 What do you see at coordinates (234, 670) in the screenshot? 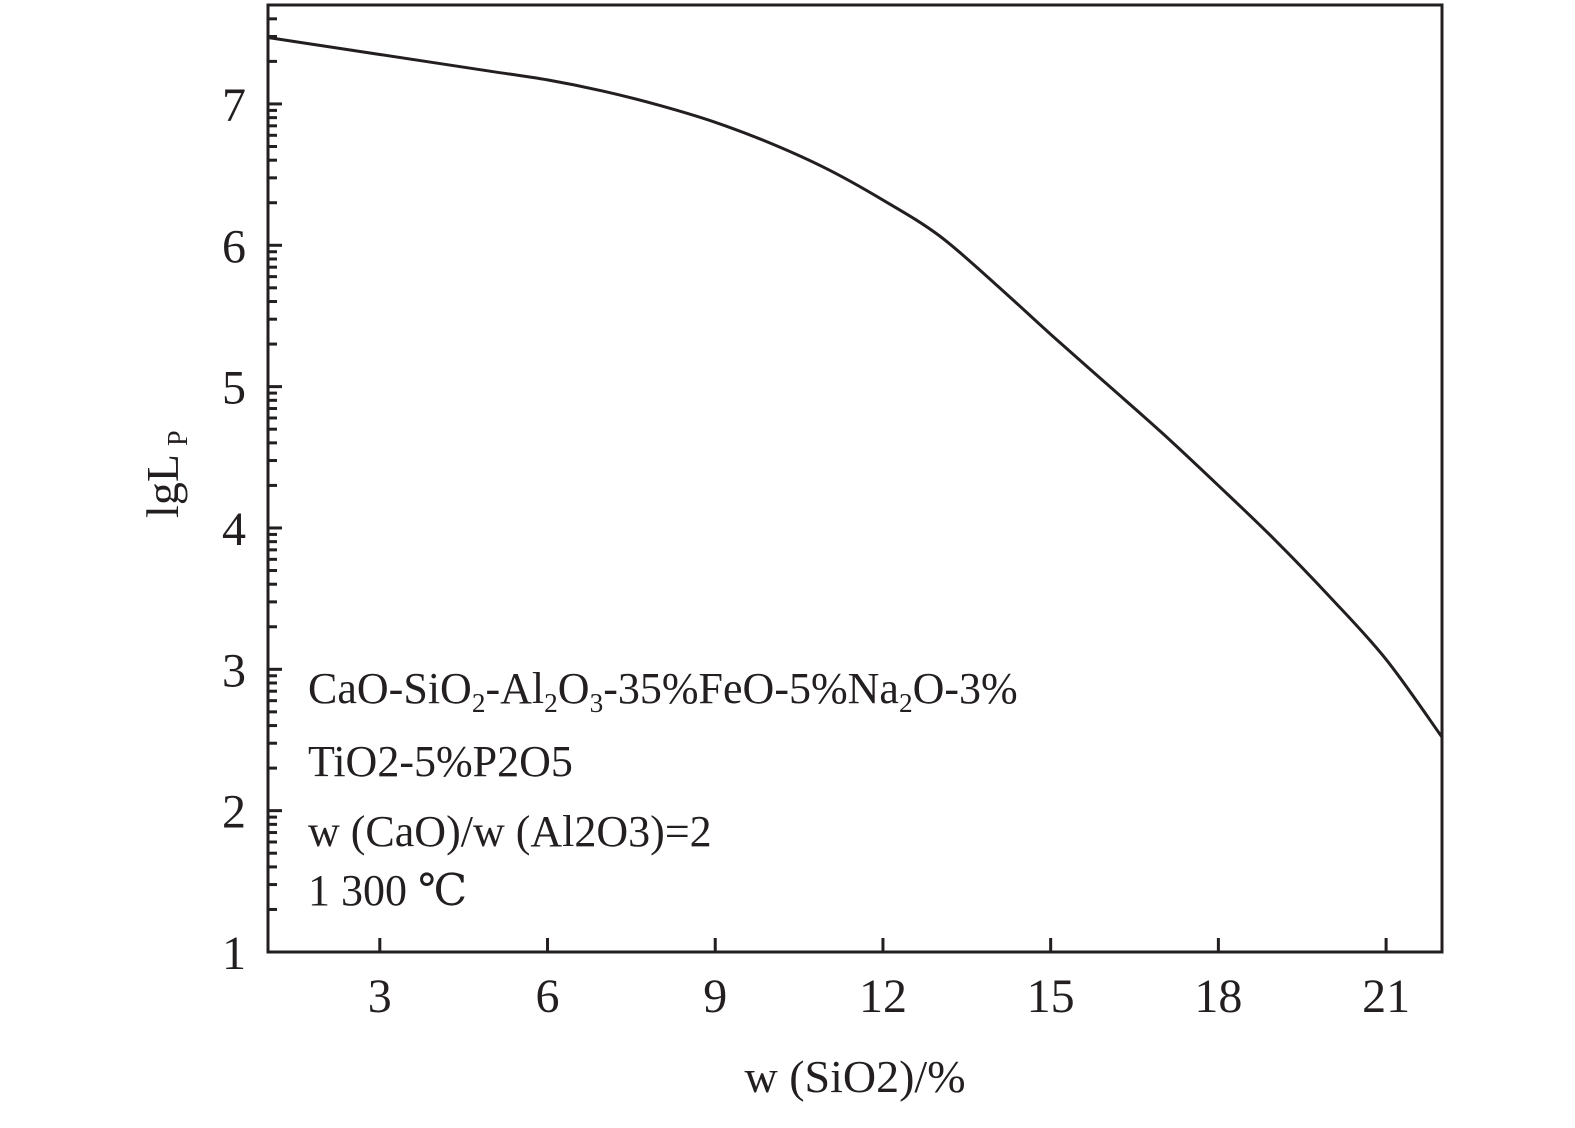
I see `y-tick-label: 3` at bounding box center [234, 670].